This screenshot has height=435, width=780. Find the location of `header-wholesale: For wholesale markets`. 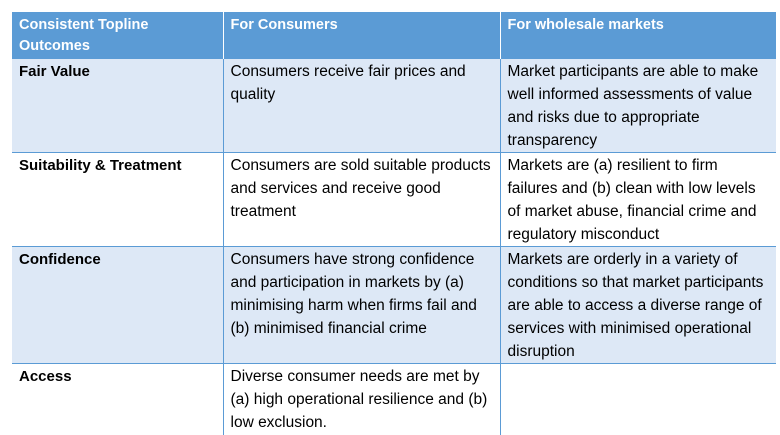

header-wholesale: For wholesale markets is located at coordinates (637, 35).